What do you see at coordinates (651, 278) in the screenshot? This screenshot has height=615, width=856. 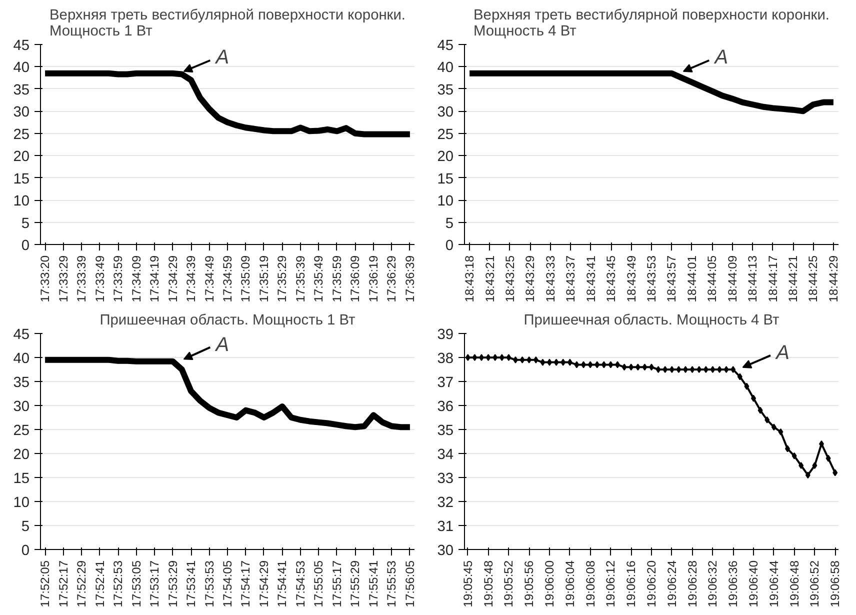 I see `x-tick-label: 18:43:53` at bounding box center [651, 278].